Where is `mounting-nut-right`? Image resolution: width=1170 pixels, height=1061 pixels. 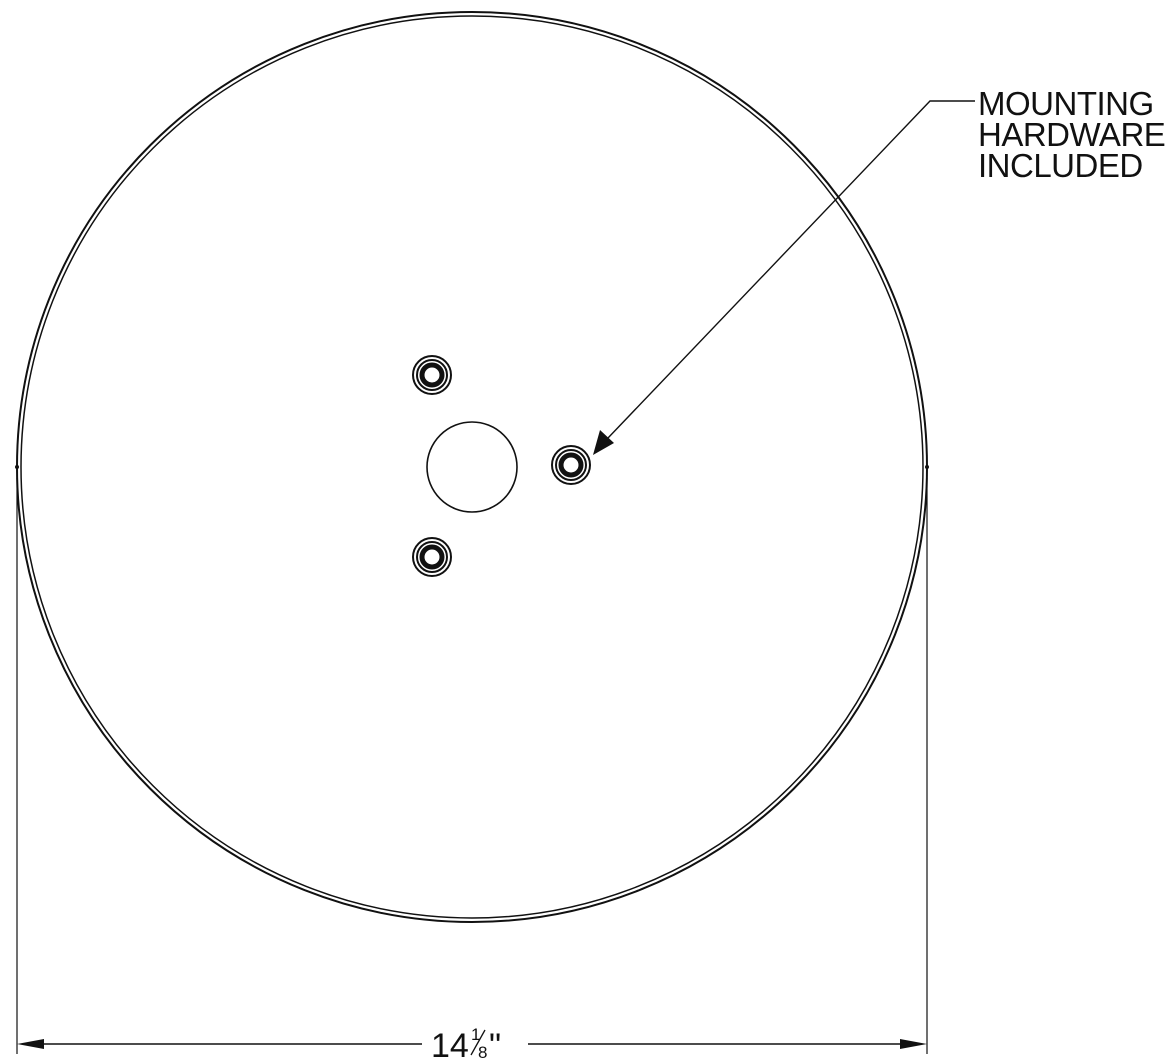 mounting-nut-right is located at coordinates (571, 465).